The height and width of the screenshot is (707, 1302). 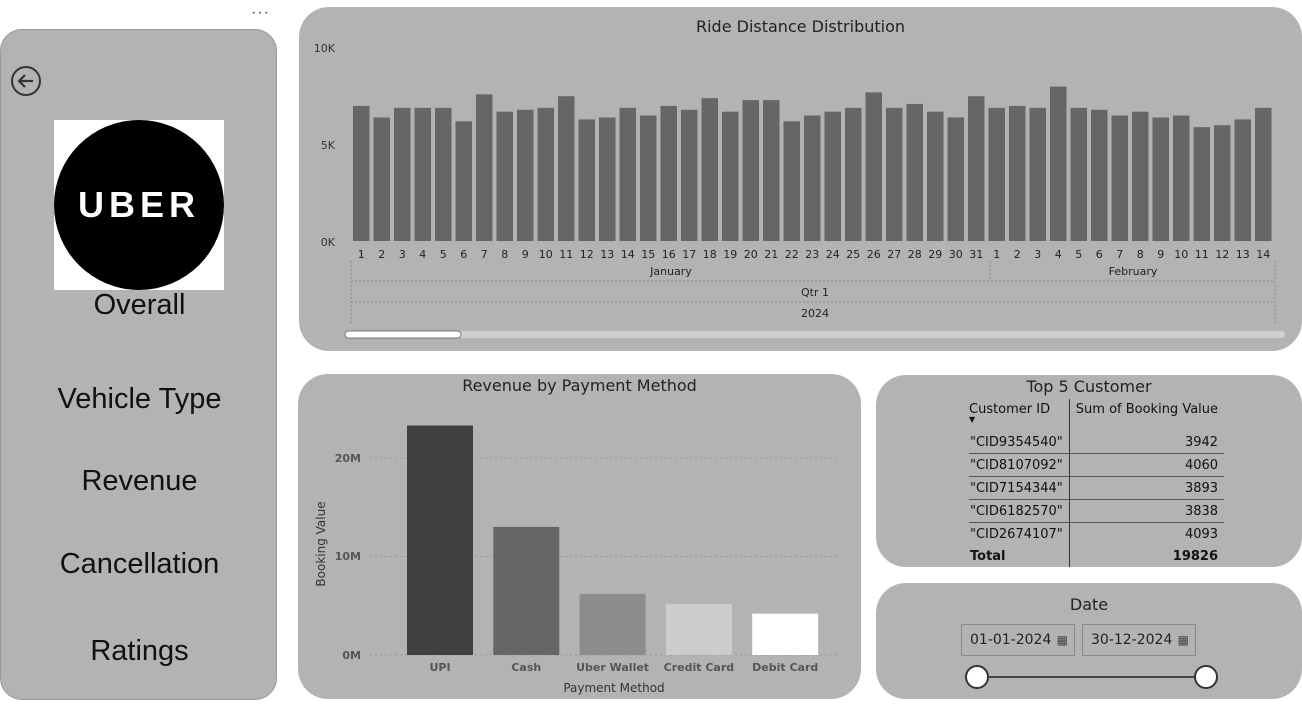 I want to click on x-tick-label: 10, so click(x=1181, y=254).